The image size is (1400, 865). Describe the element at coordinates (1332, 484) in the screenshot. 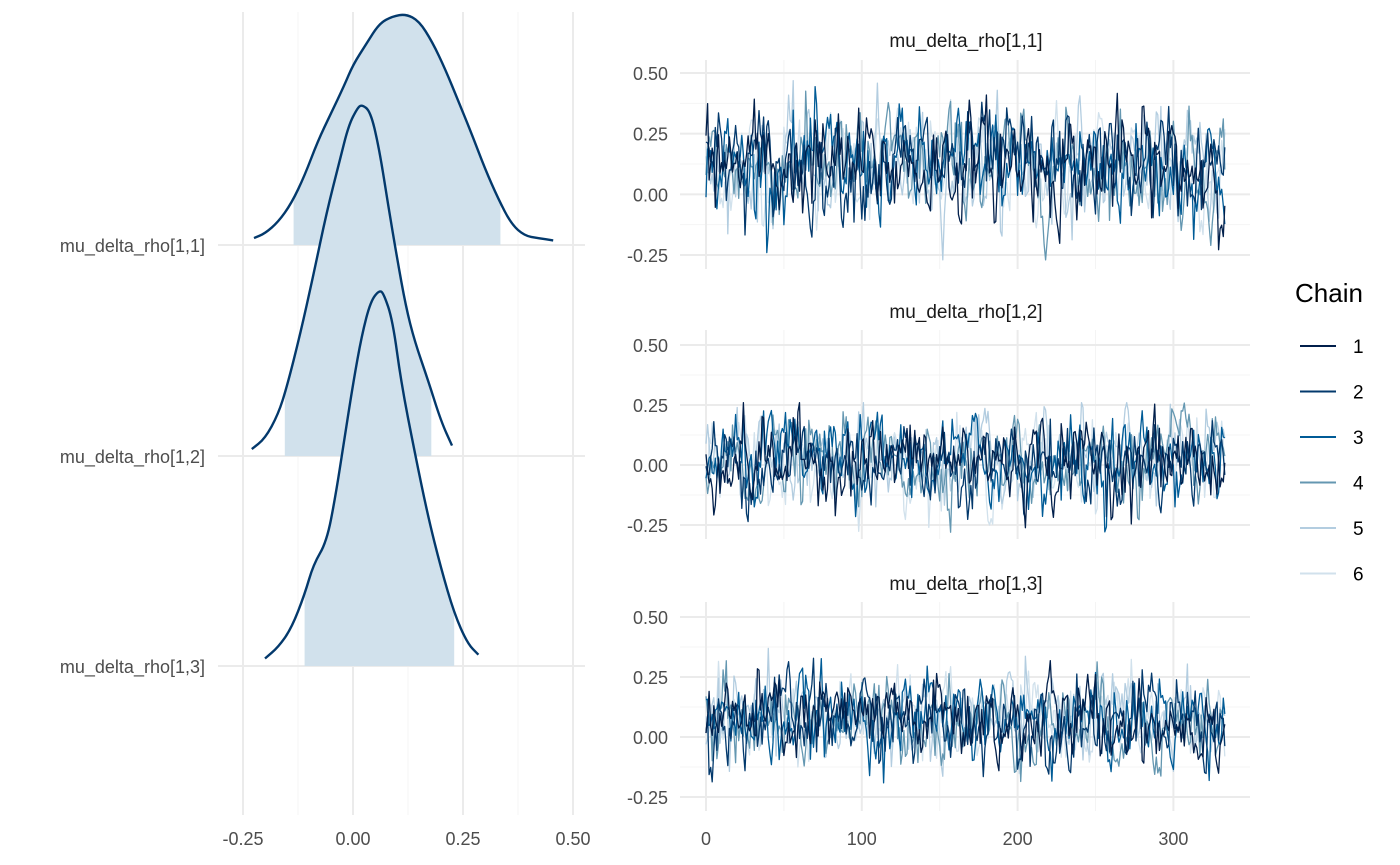

I see `legend-entry-4: 4` at that location.